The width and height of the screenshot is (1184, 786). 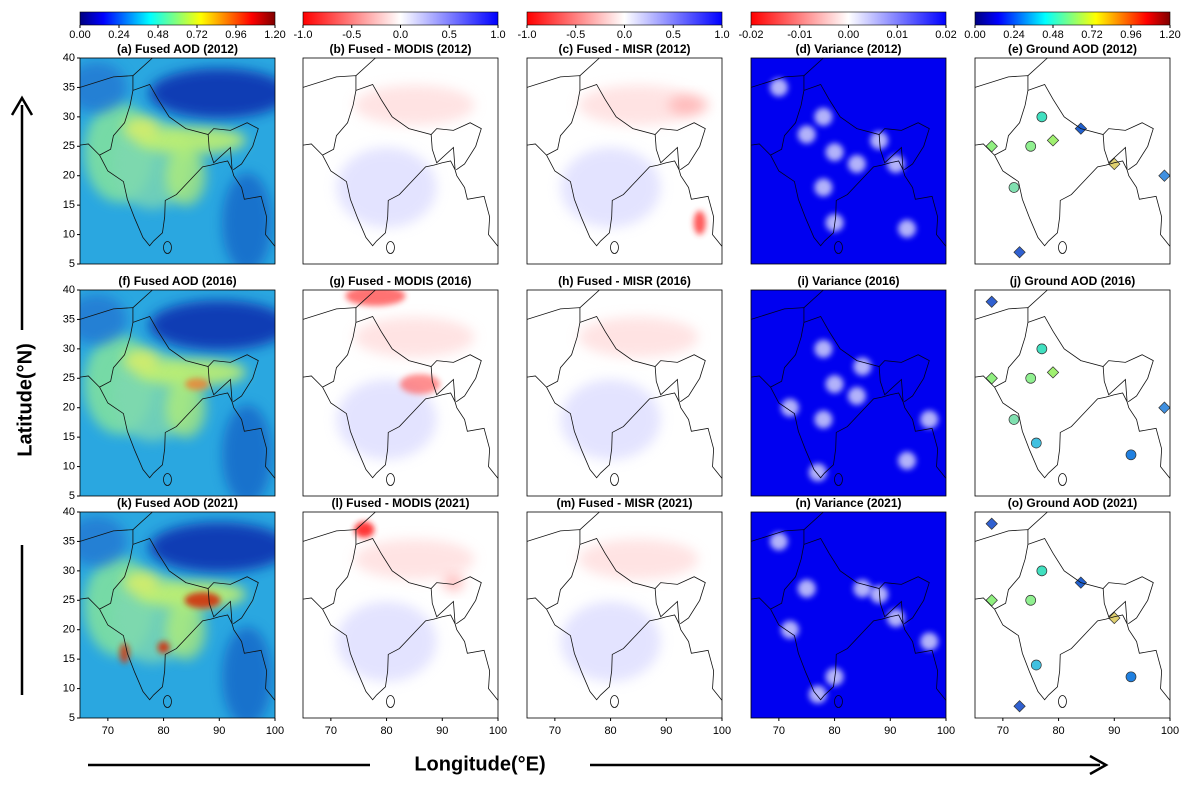 What do you see at coordinates (25, 400) in the screenshot?
I see `y-axis-label: Latitude(°N)` at bounding box center [25, 400].